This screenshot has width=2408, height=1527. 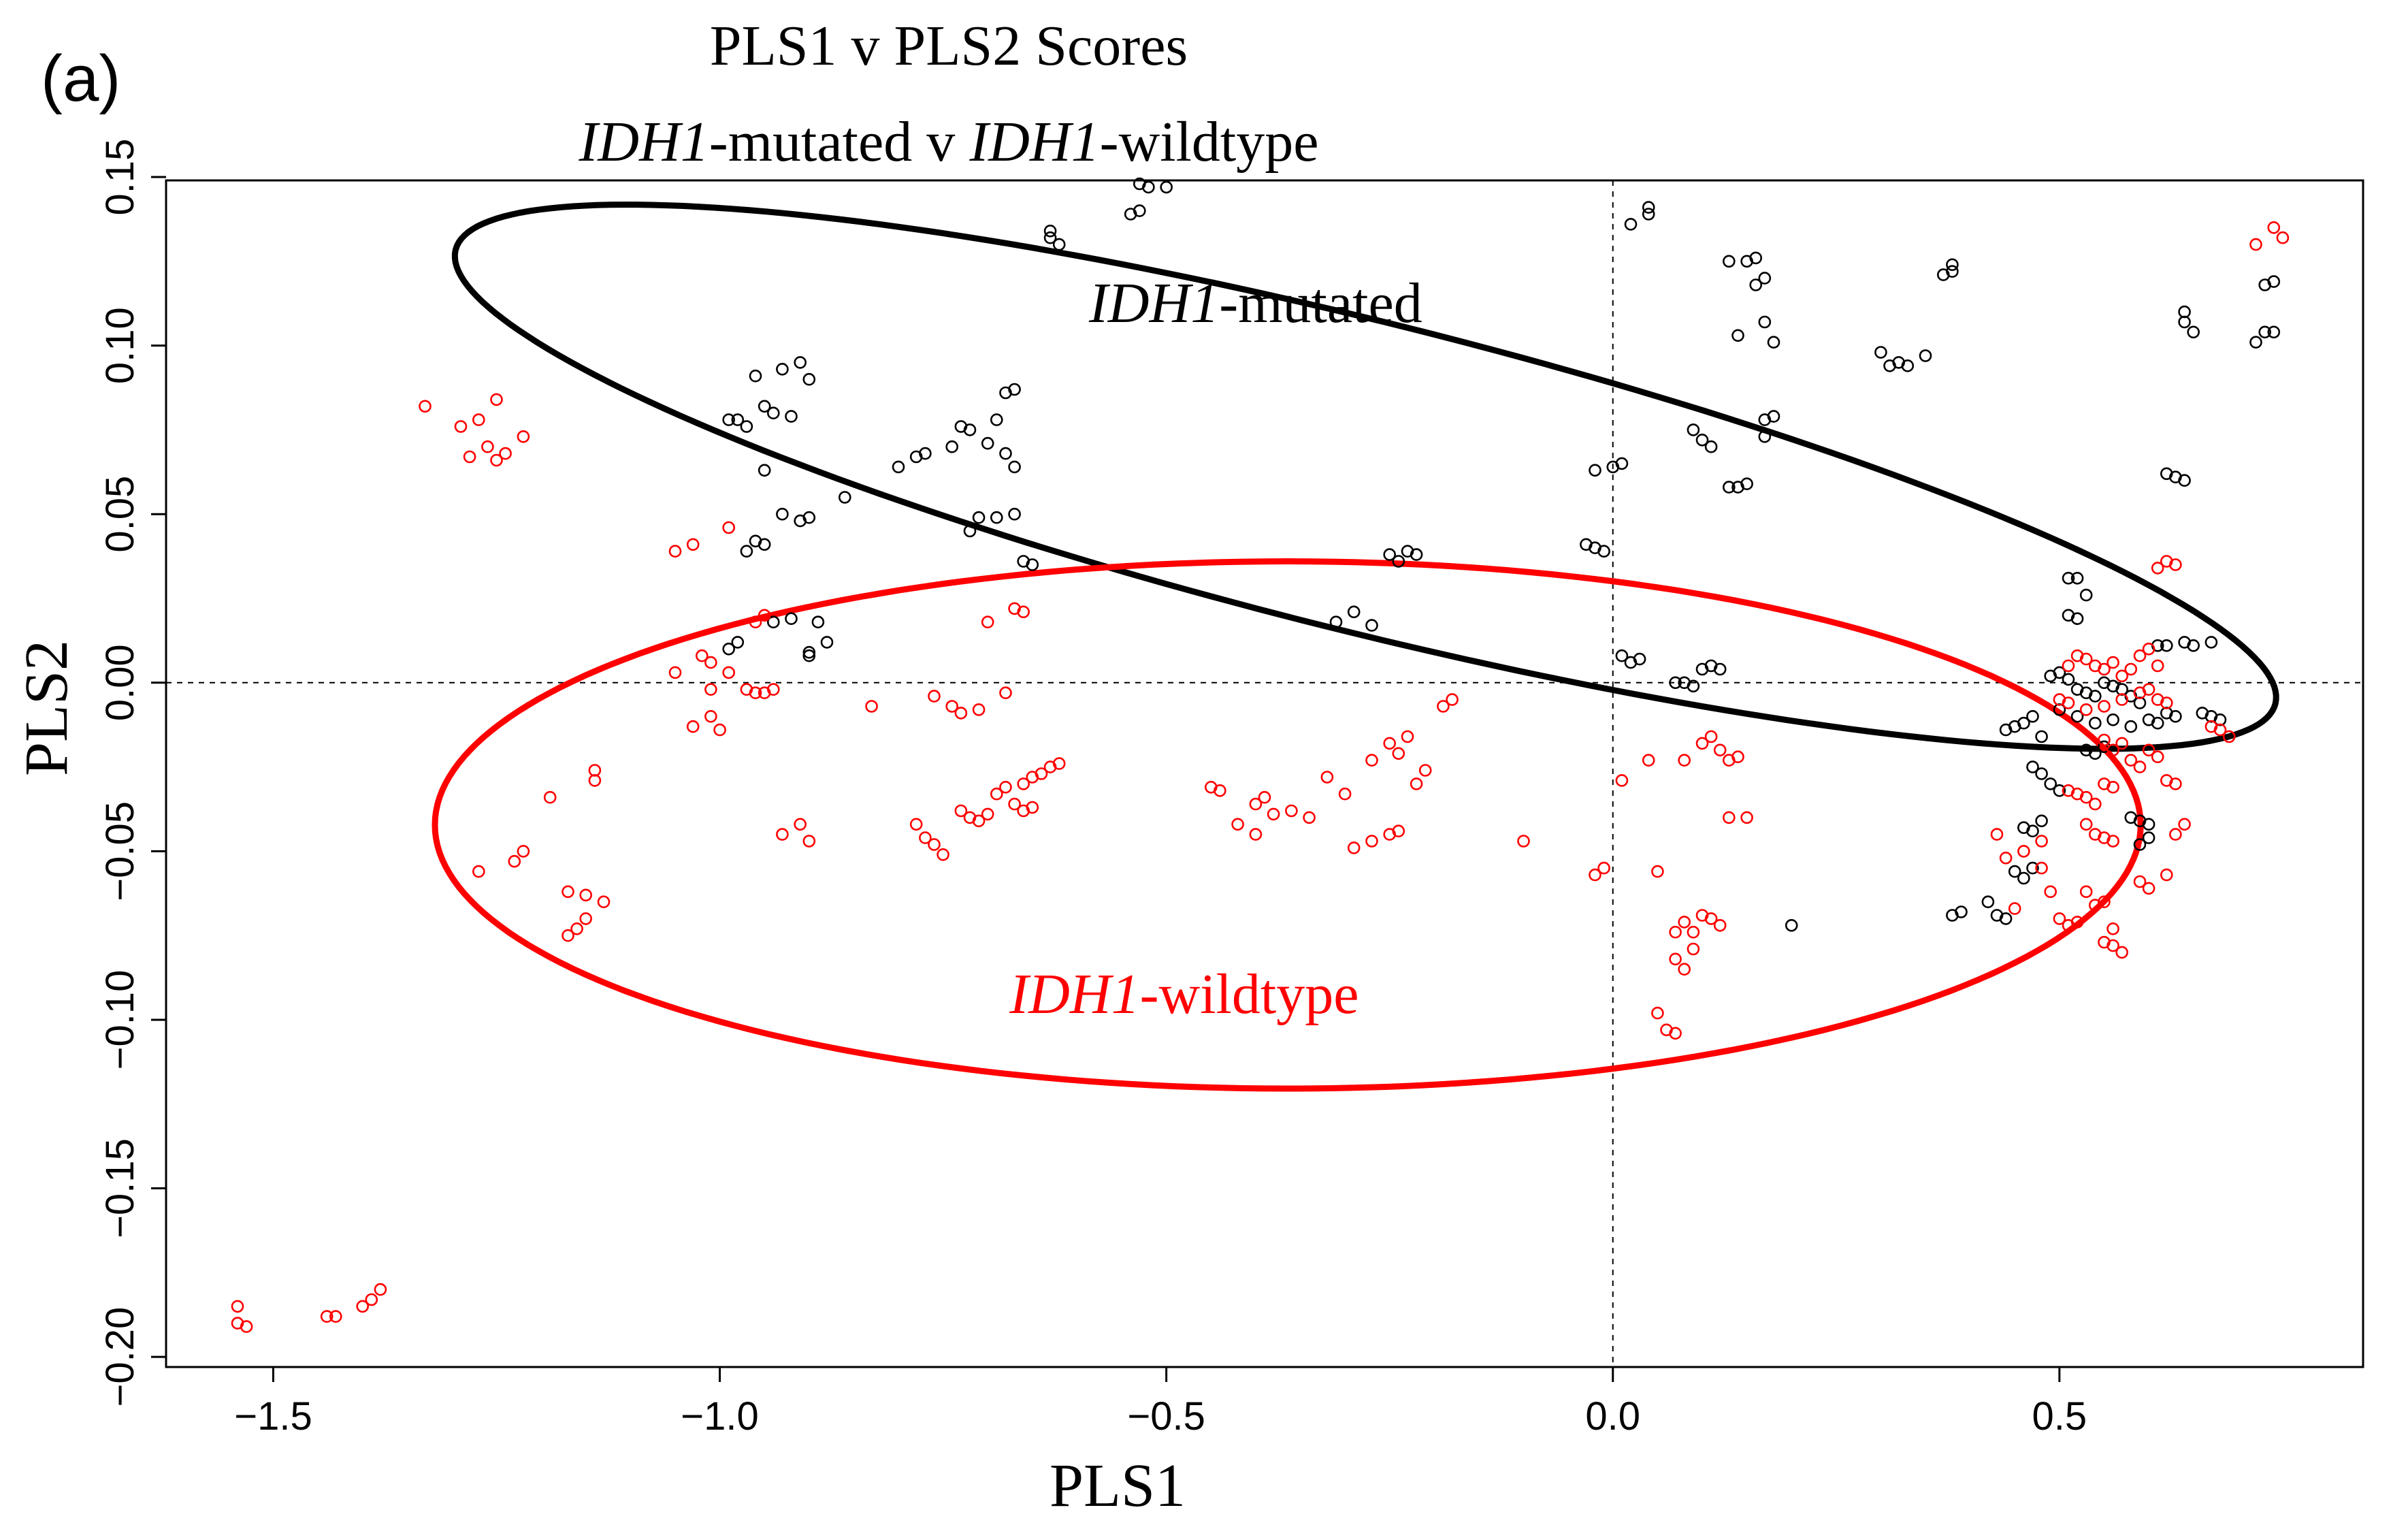 I want to click on annotation-part: IDH1, so click(x=1153, y=303).